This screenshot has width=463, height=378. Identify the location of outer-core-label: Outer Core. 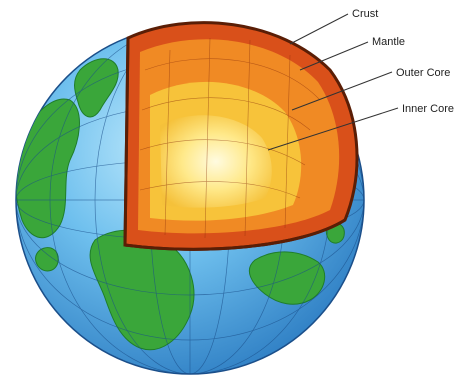
(423, 73).